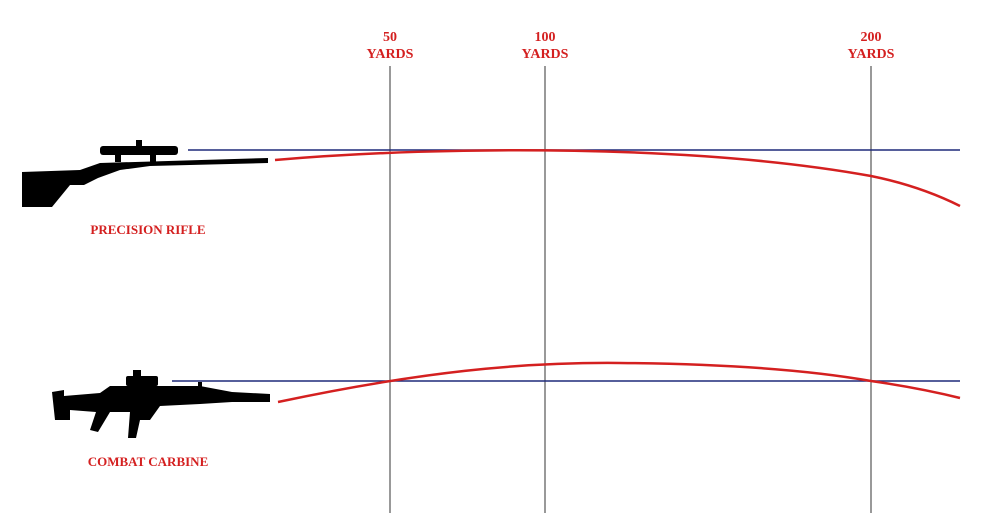  Describe the element at coordinates (142, 381) in the screenshot. I see `carbine-optic` at that location.